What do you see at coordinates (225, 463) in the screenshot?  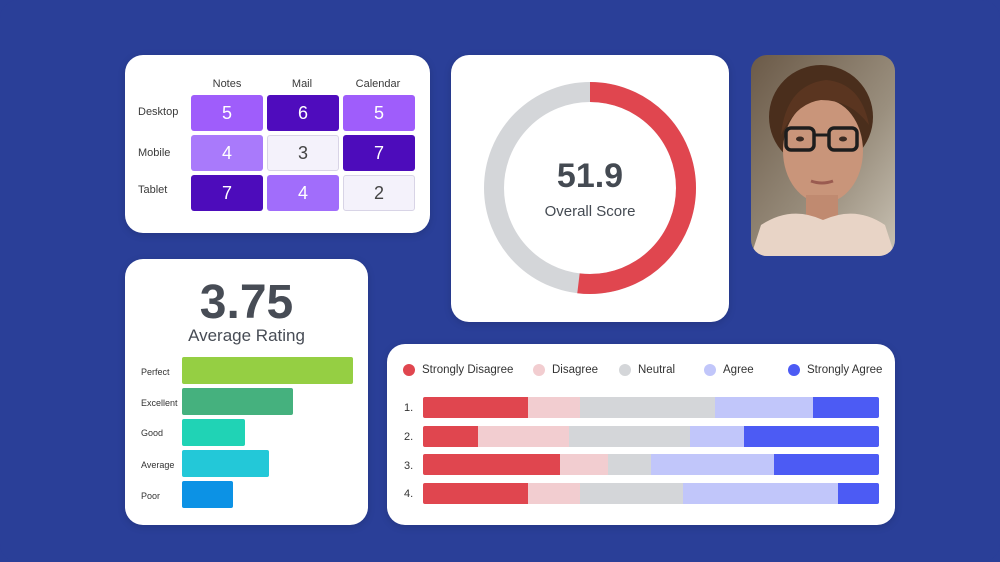 I see `rating-bar-average` at bounding box center [225, 463].